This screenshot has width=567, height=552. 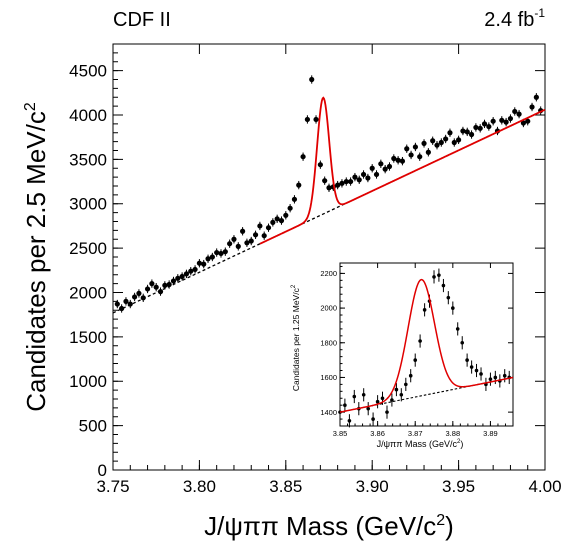 What do you see at coordinates (88, 204) in the screenshot?
I see `main-y-tick-label: 3000` at bounding box center [88, 204].